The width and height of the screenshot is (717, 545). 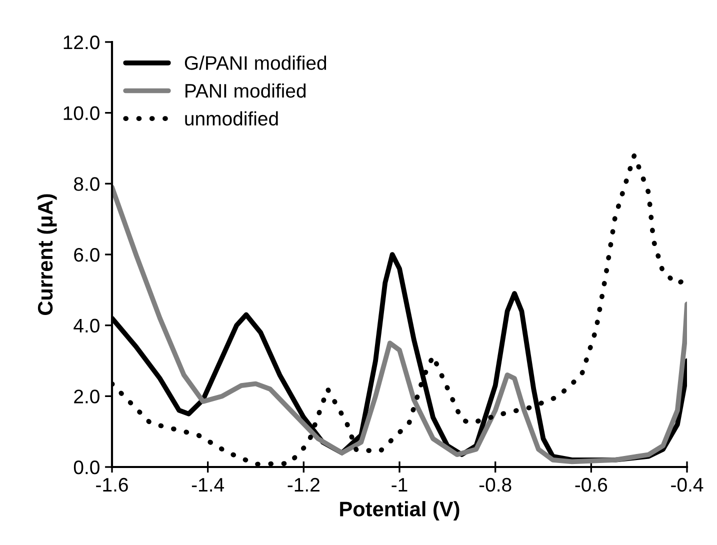 I want to click on x-tick-label: -1.6, so click(x=112, y=485).